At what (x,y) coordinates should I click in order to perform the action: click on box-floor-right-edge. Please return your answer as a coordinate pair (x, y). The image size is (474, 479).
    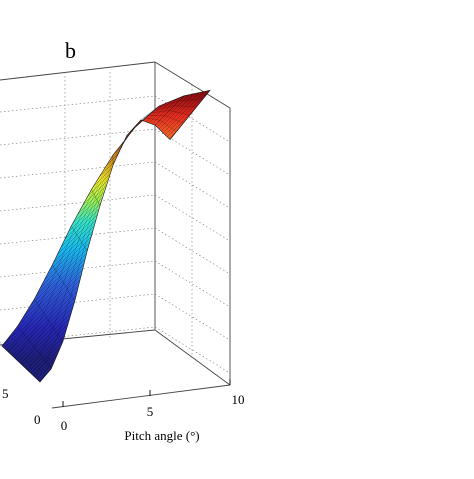
    Looking at the image, I should click on (192, 357).